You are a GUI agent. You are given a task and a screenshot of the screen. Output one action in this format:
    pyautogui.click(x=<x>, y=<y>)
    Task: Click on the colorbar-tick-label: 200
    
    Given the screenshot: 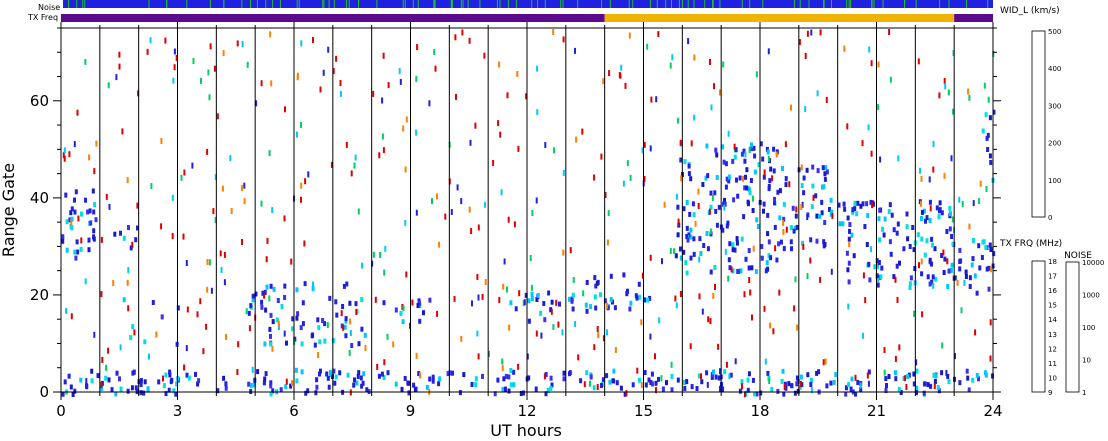 What is the action you would take?
    pyautogui.click(x=1054, y=144)
    